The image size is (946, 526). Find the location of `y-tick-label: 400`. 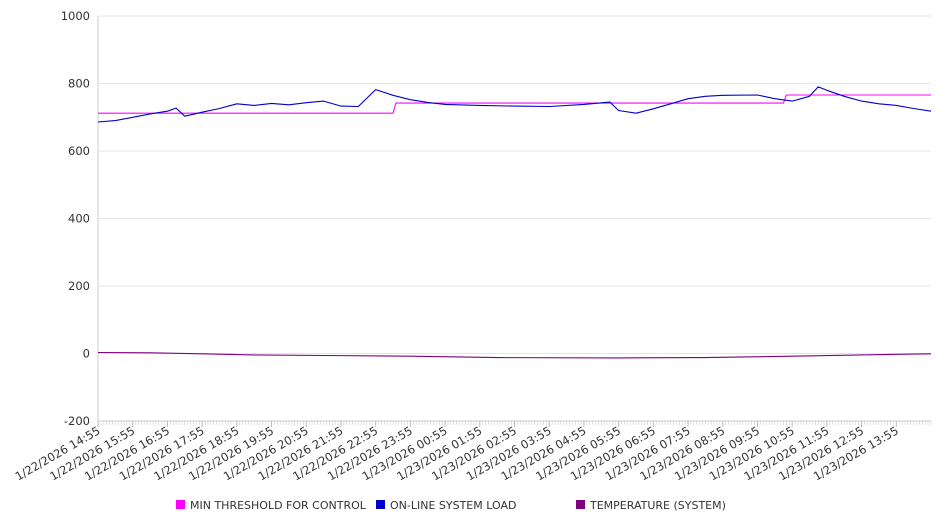

y-tick-label: 400 is located at coordinates (79, 219).